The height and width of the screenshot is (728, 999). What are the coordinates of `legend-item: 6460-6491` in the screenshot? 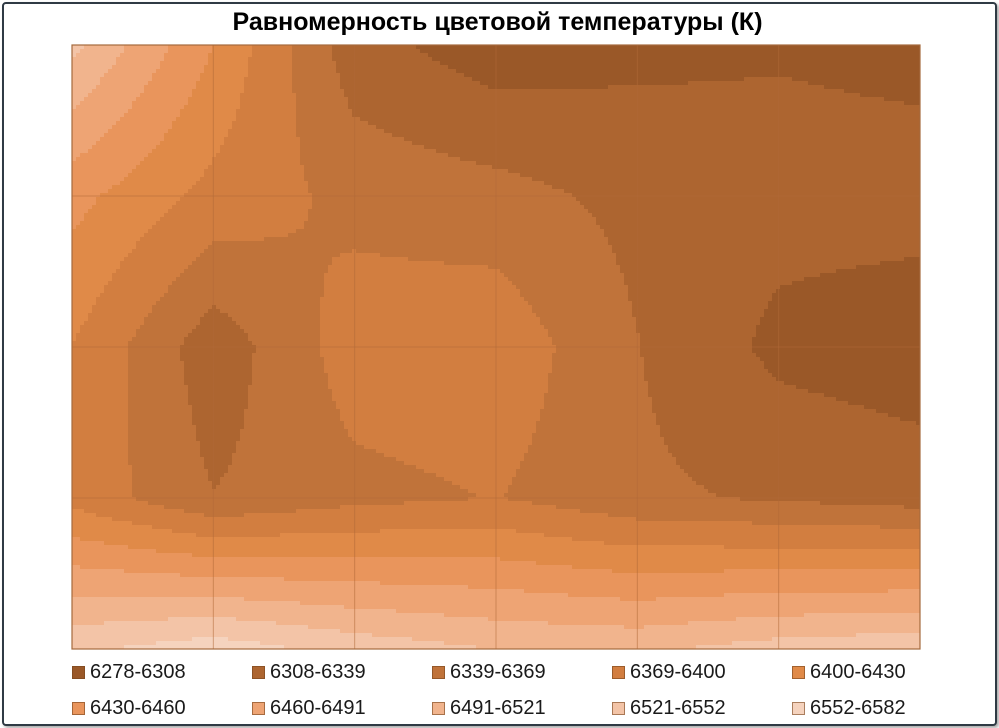 It's located at (342, 708).